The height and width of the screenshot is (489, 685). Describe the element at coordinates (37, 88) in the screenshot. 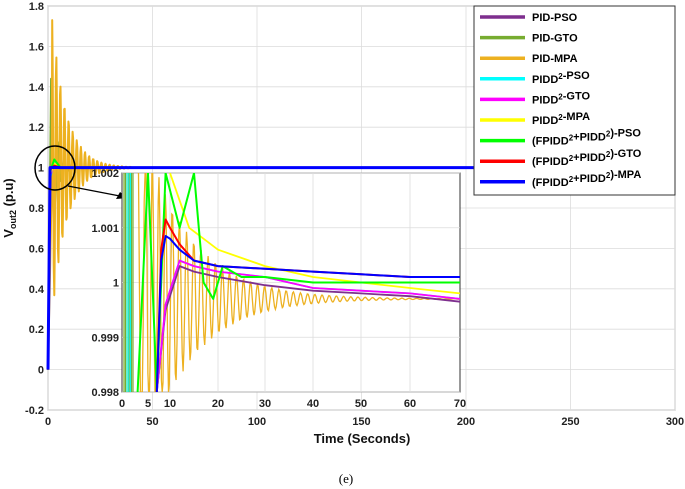

I see `main-y-tick-label: 1.4` at that location.